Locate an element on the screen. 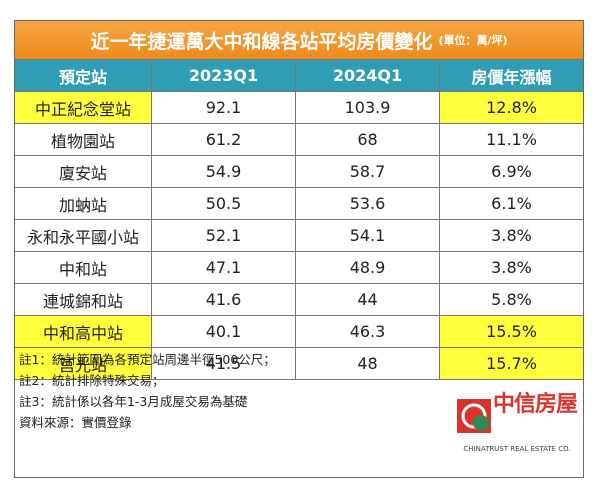 The image size is (600, 498). logo: 中信房屋 CHINATRUST REAL ESTATE CO. is located at coordinates (518, 422).